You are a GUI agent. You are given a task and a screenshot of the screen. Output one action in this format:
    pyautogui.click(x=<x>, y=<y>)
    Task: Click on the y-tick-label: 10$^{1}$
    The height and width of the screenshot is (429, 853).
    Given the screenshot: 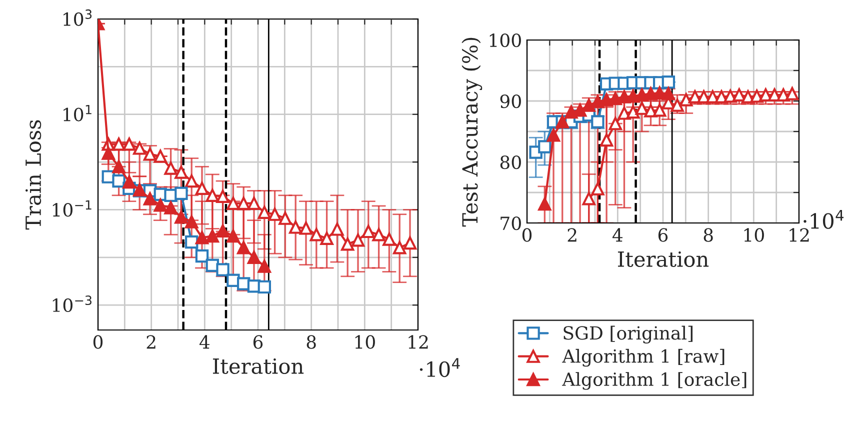 What is the action you would take?
    pyautogui.click(x=78, y=113)
    